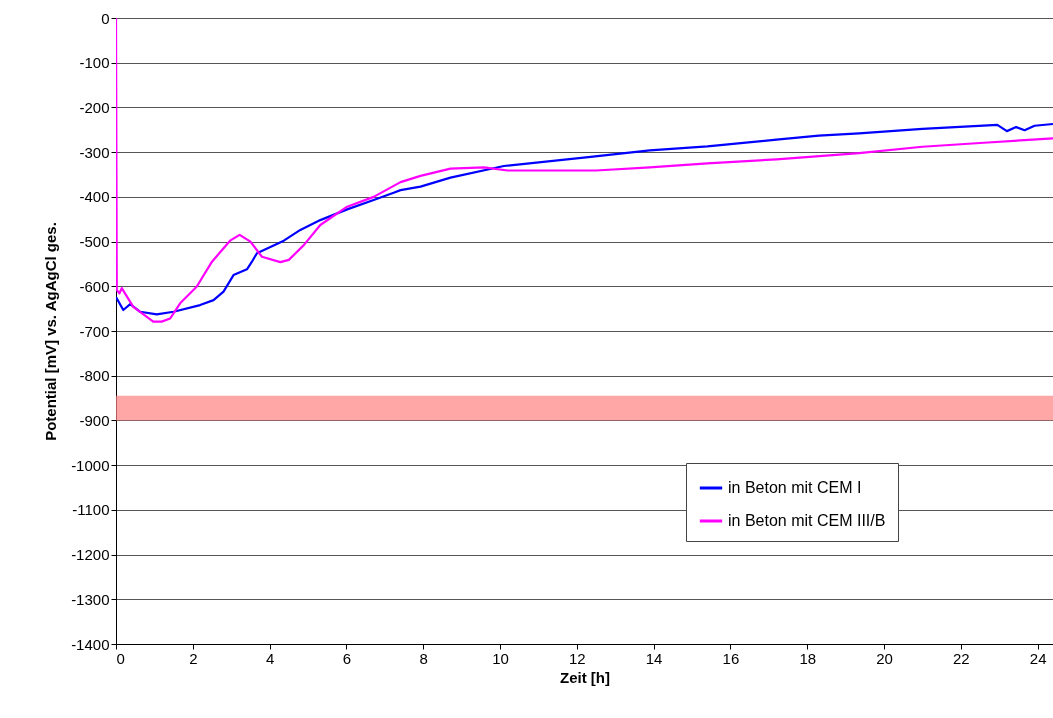  Describe the element at coordinates (270, 658) in the screenshot. I see `x-tick-label: 4` at that location.